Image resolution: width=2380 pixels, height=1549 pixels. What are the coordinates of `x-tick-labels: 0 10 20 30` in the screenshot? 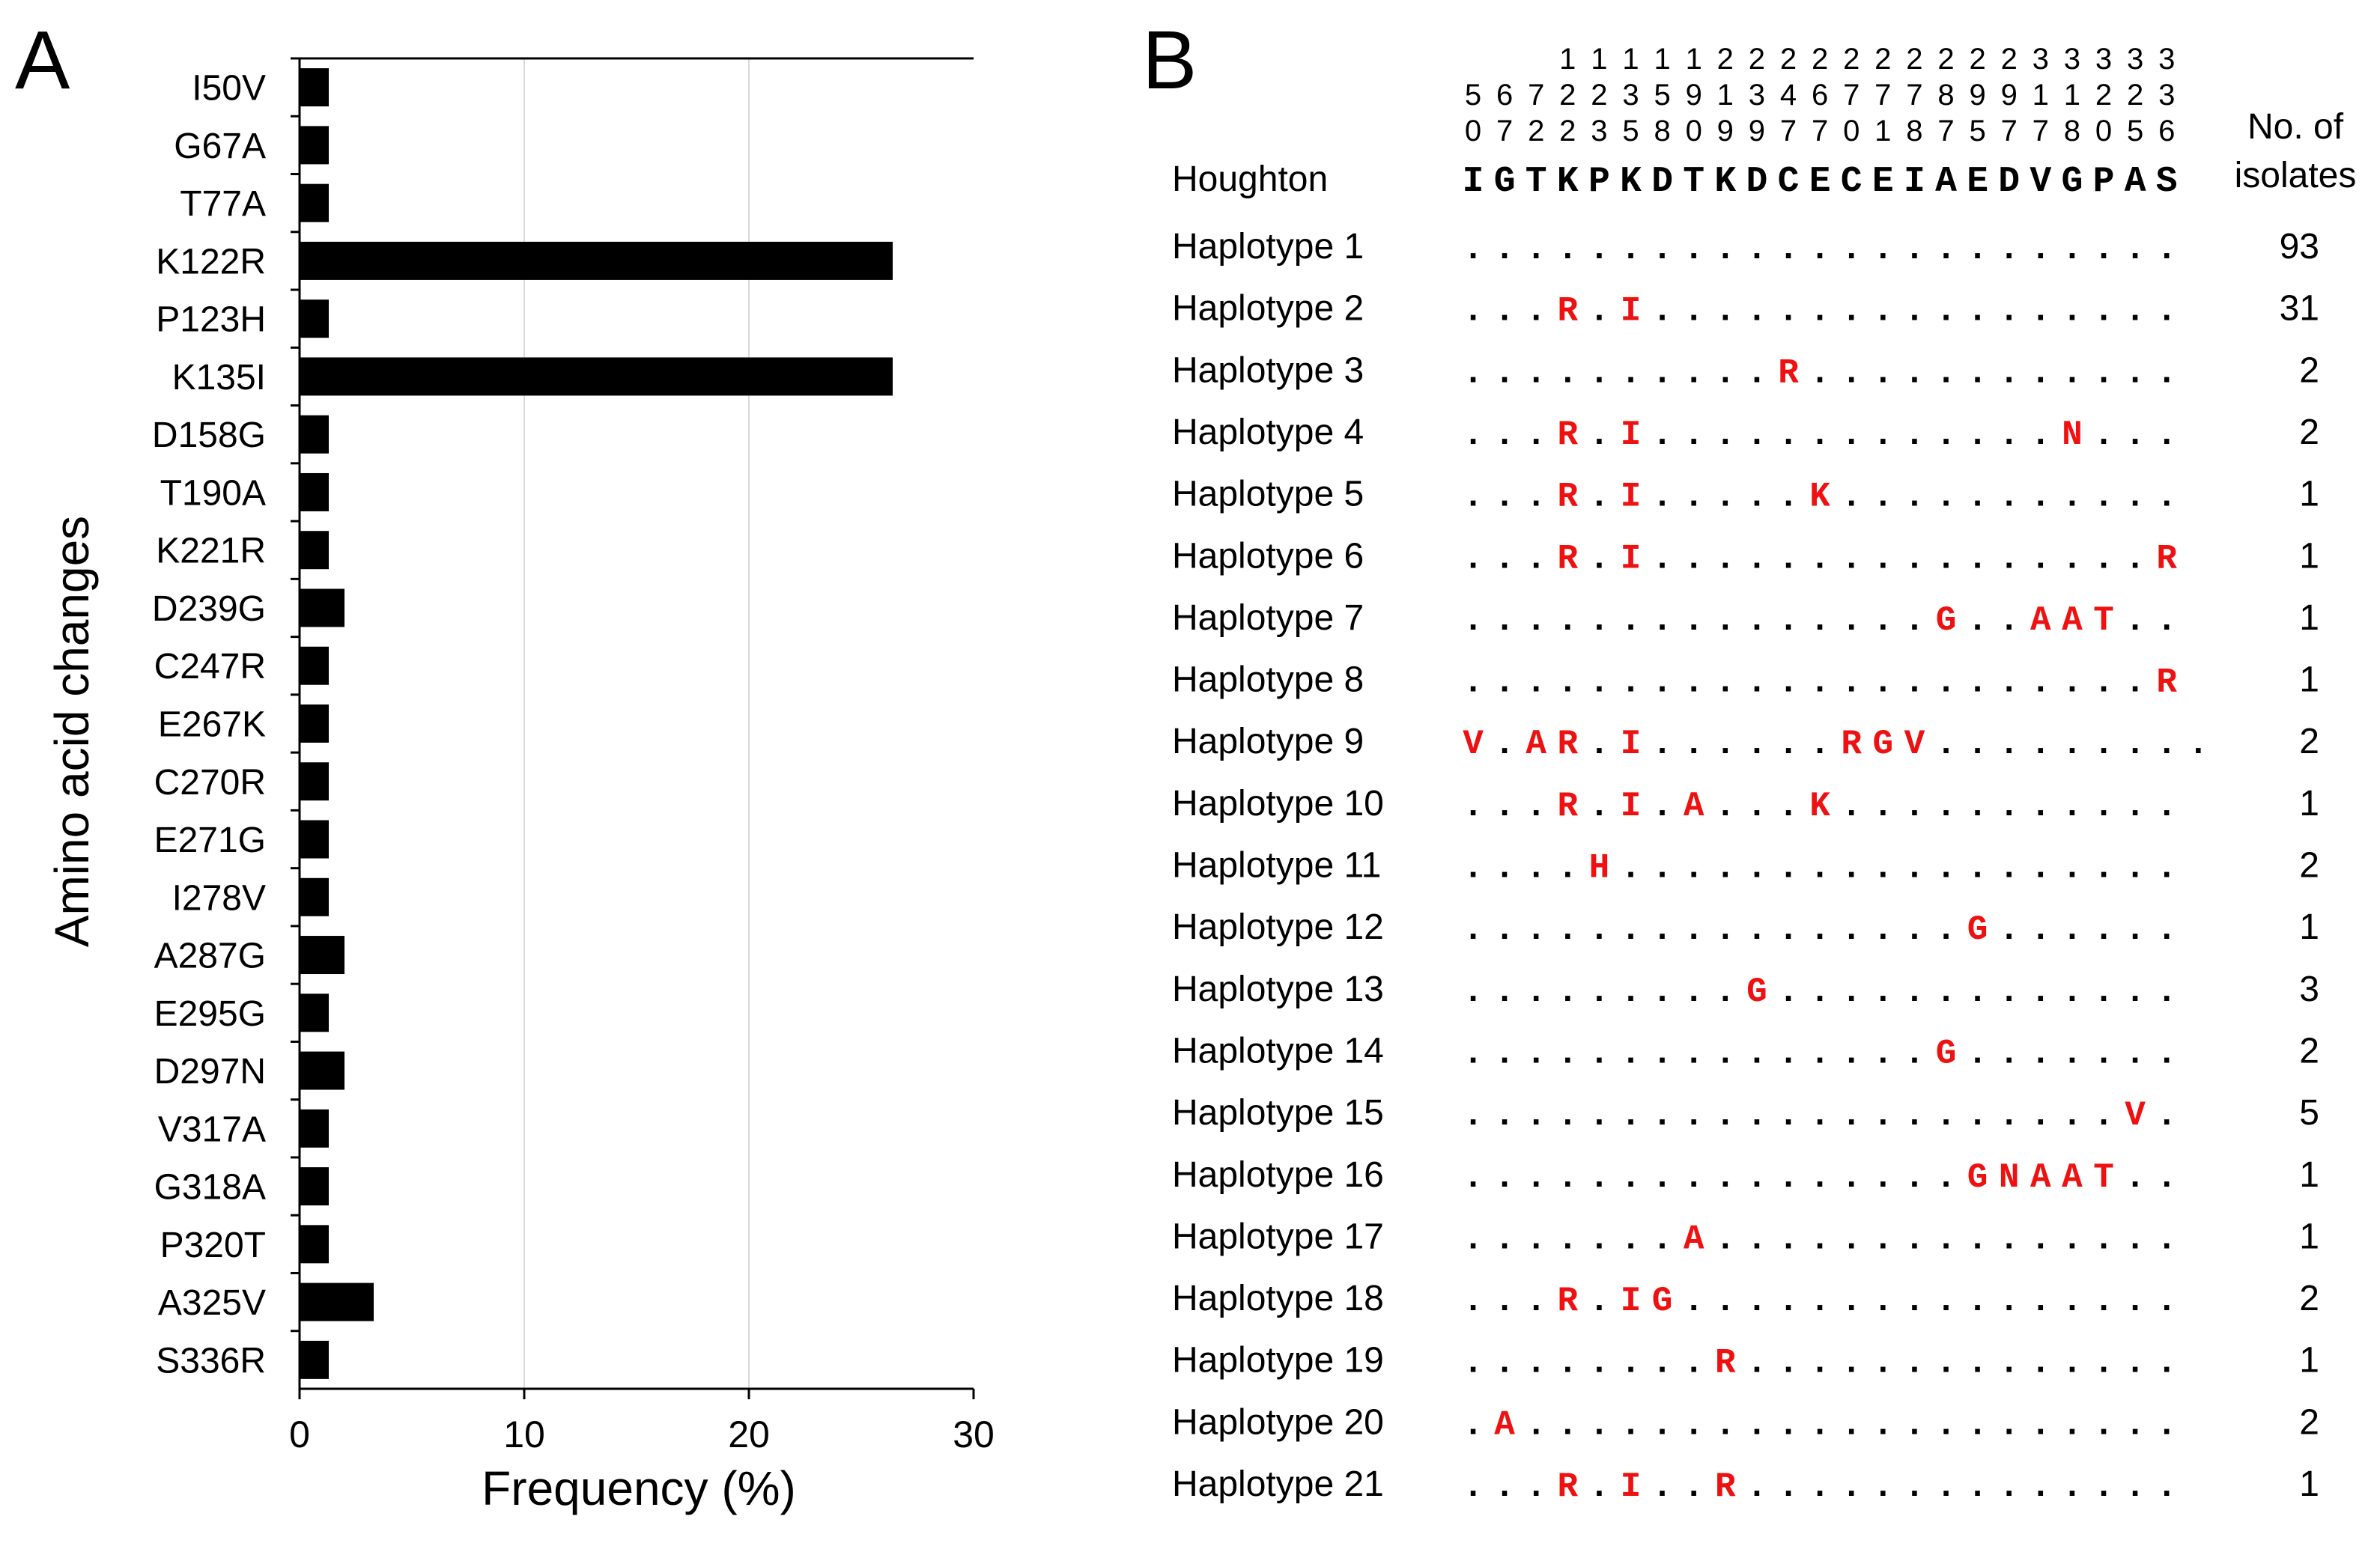 It's located at (642, 1422).